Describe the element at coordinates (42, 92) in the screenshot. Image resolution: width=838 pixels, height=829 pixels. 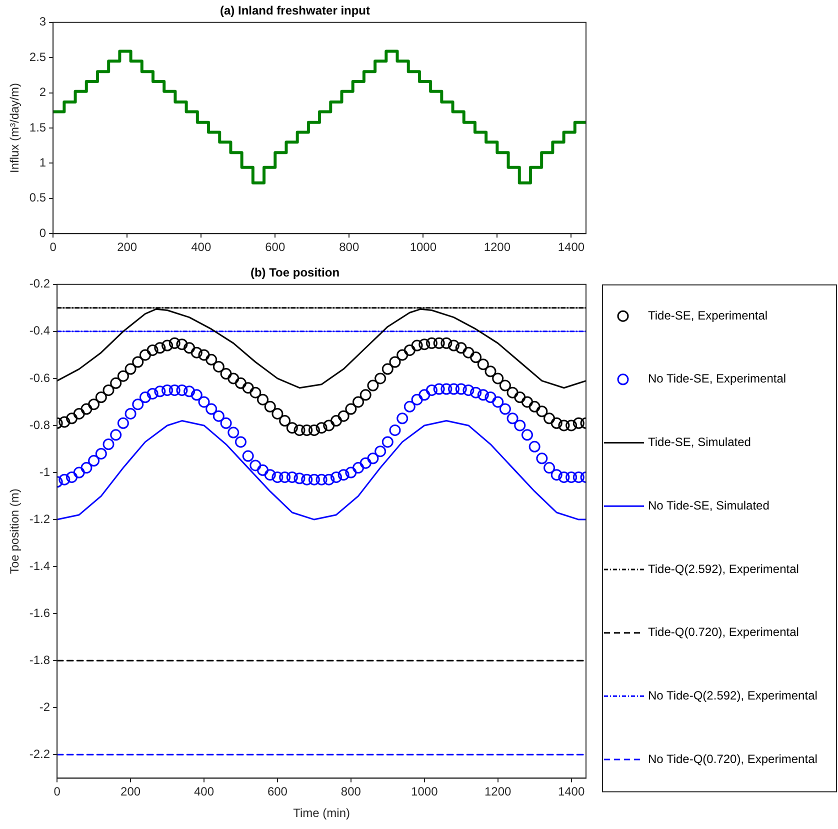
I see `y-tick-label: 2` at that location.